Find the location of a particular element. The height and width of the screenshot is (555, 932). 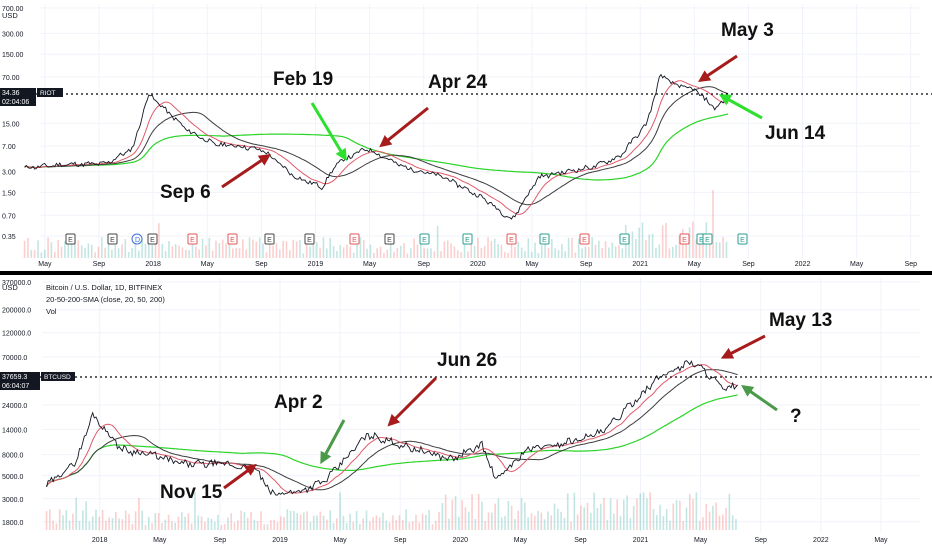

btc-time-tick: 2022 is located at coordinates (821, 540).